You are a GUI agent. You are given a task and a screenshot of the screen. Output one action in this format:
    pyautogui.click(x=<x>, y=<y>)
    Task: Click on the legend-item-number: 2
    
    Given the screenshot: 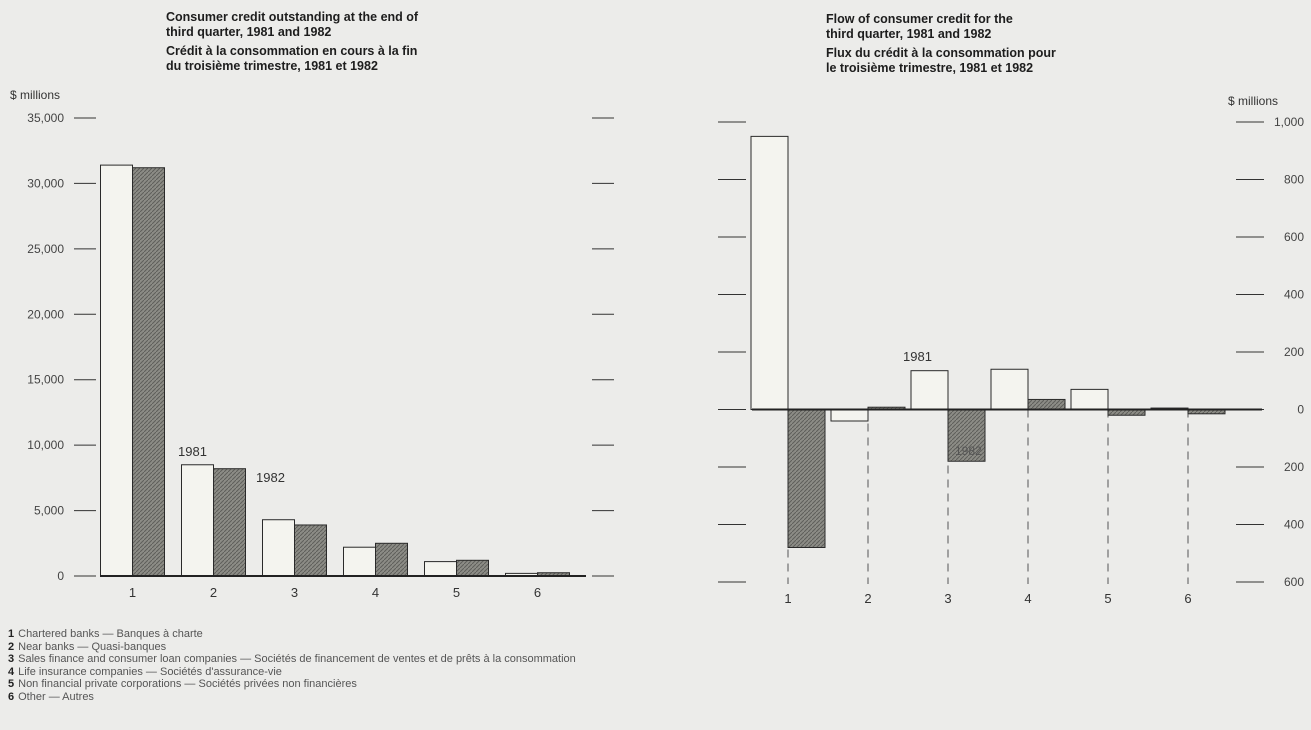 What is the action you would take?
    pyautogui.click(x=11, y=646)
    